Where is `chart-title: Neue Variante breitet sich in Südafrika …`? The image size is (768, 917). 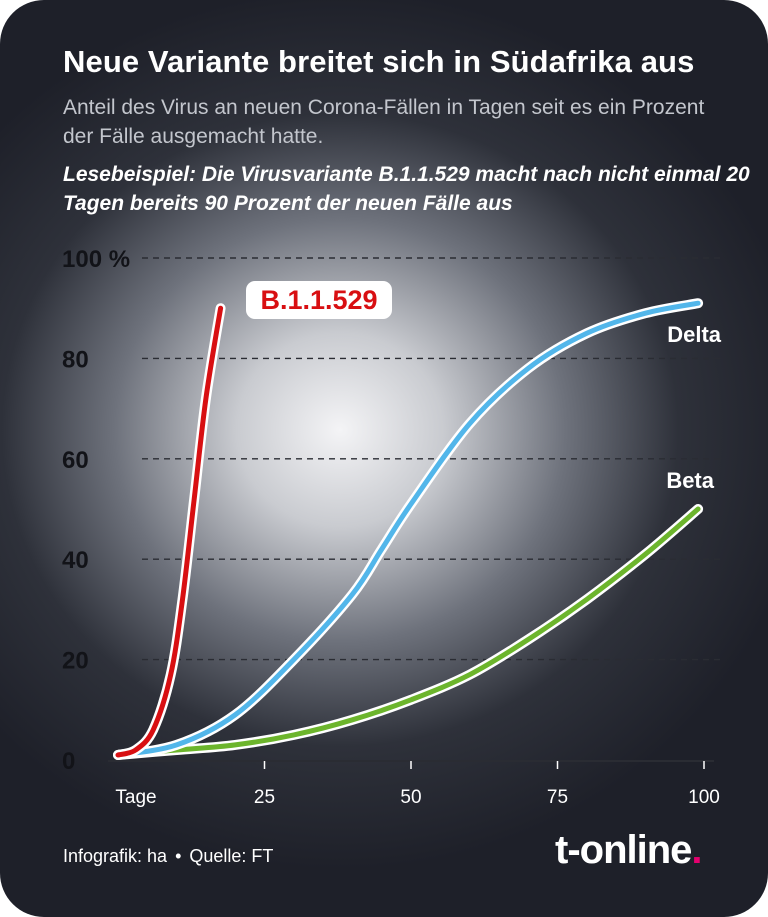 chart-title: Neue Variante breitet sich in Südafrika … is located at coordinates (379, 61).